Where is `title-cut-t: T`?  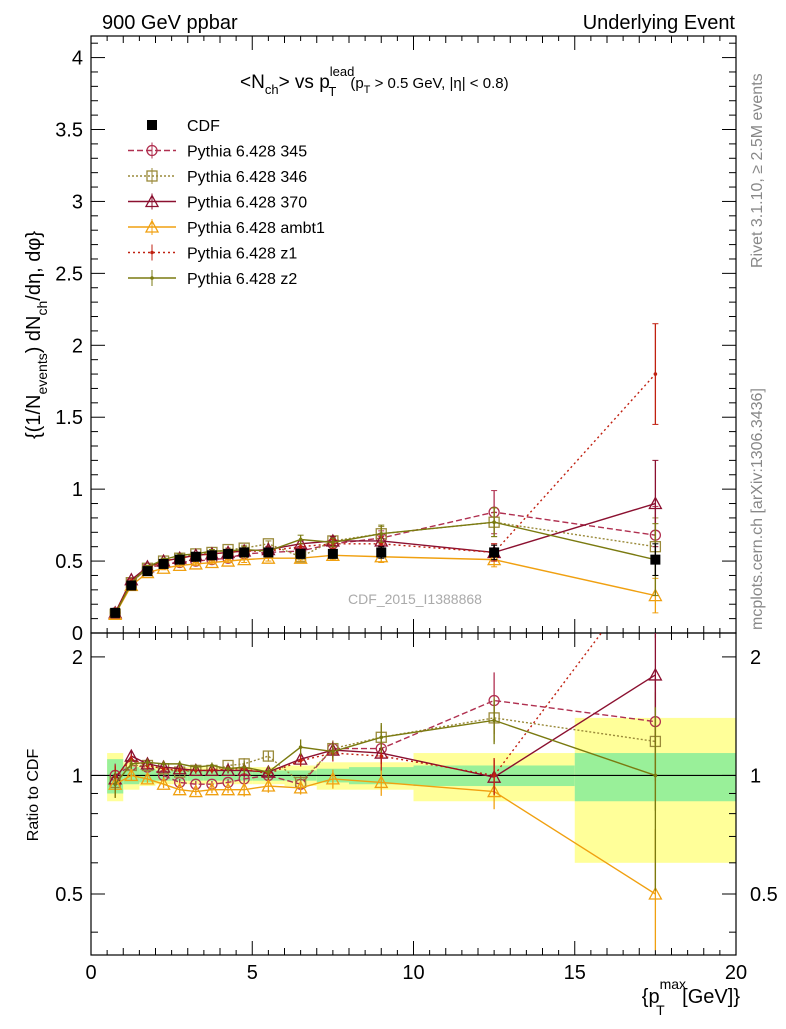
title-cut-t: T is located at coordinates (367, 90).